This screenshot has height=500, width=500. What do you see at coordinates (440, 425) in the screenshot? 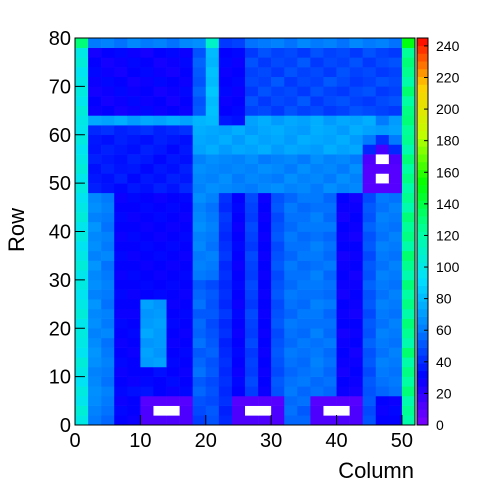
I see `colorbar-tick-label: 0` at bounding box center [440, 425].